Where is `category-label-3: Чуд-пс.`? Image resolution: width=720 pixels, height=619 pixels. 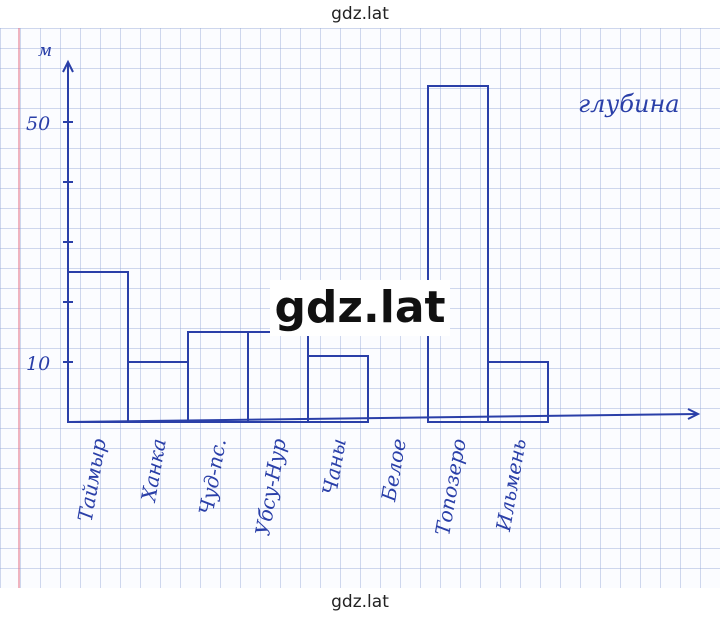
category-label-3: Чуд-пс. is located at coordinates (212, 477).